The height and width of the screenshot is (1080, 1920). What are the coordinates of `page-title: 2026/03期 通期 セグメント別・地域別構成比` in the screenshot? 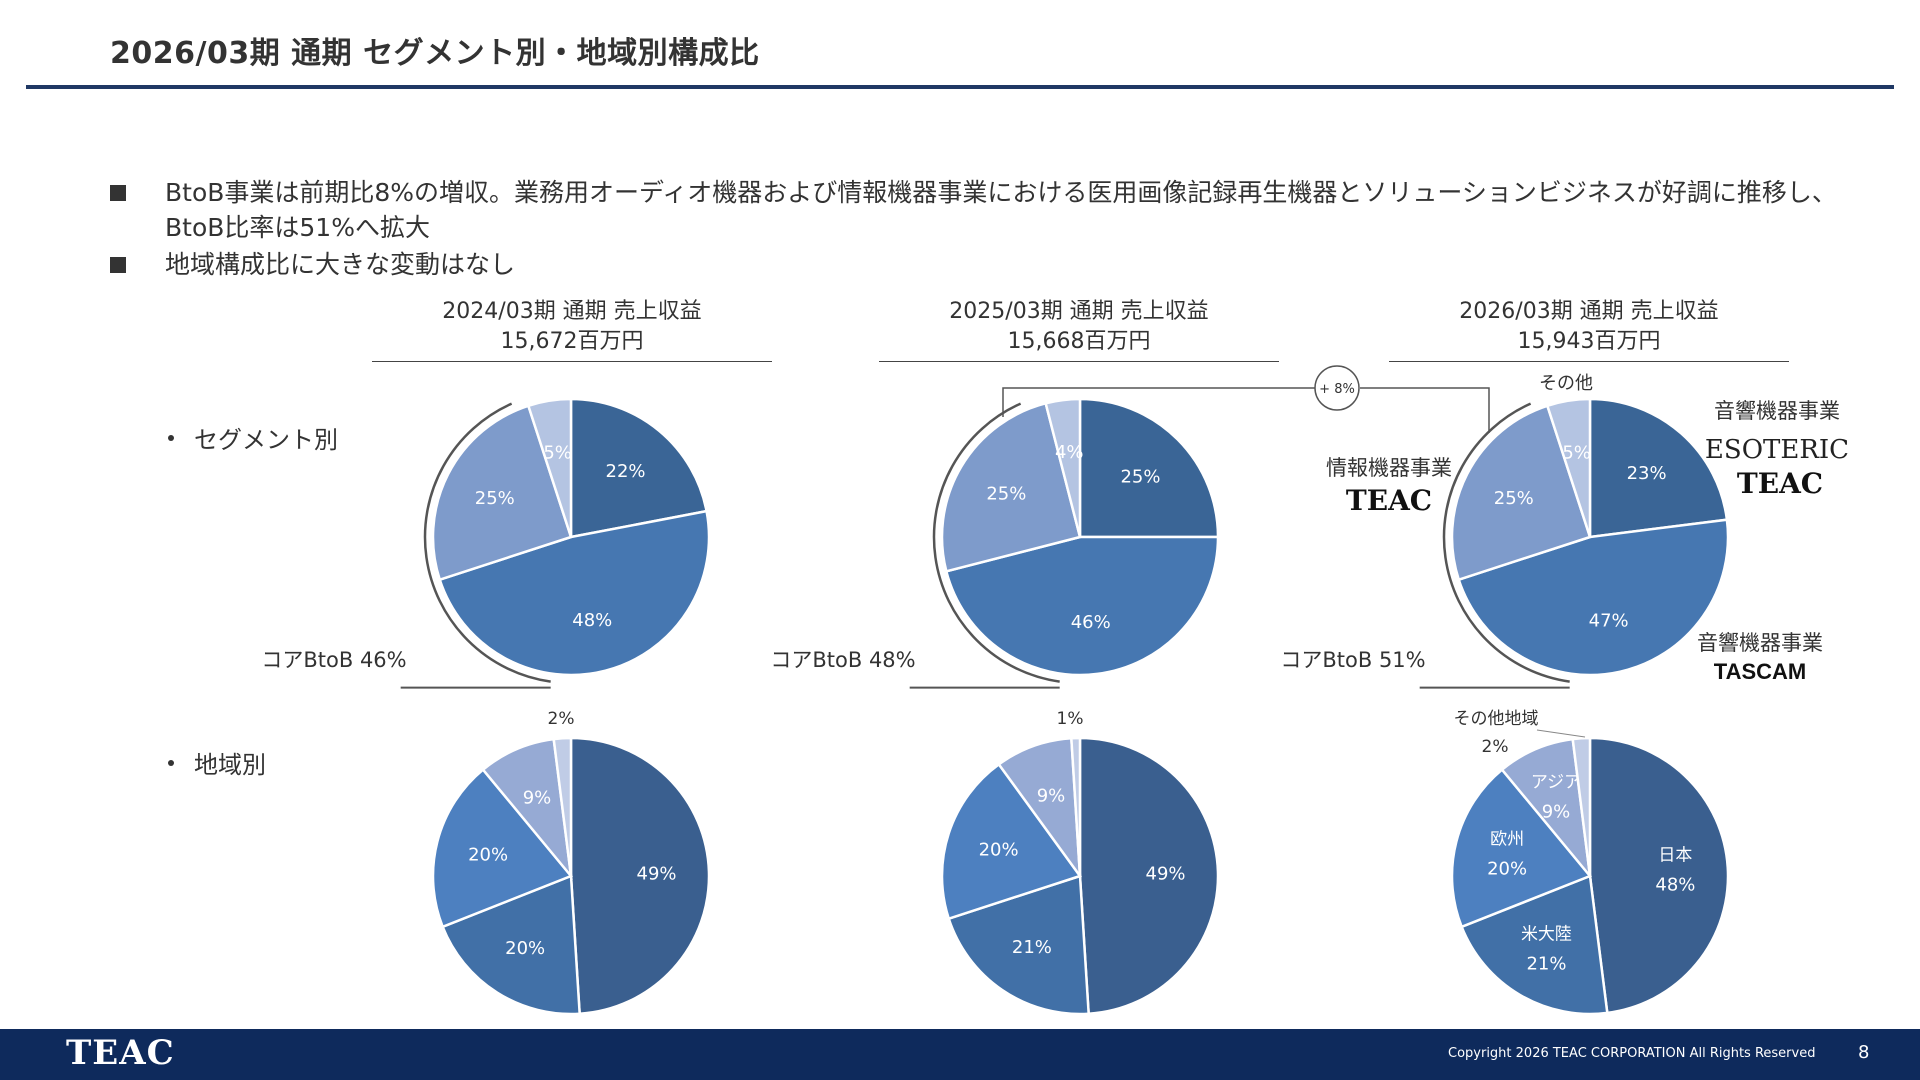 It's located at (435, 53).